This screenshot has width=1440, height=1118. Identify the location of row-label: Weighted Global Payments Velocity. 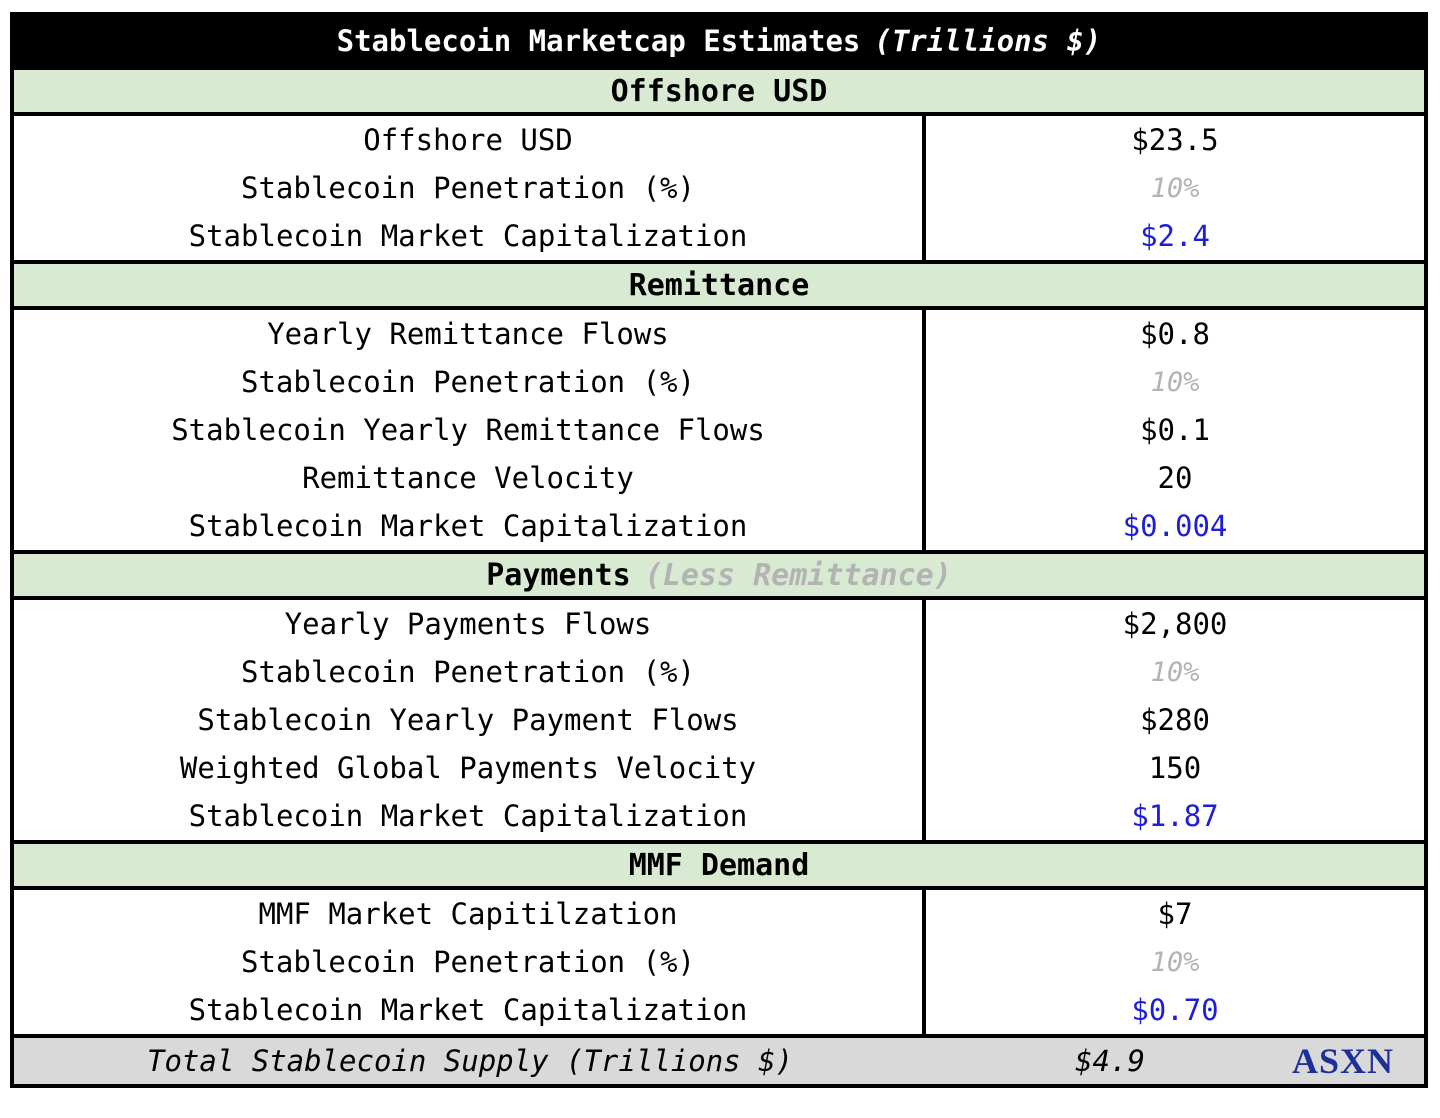
(470, 768).